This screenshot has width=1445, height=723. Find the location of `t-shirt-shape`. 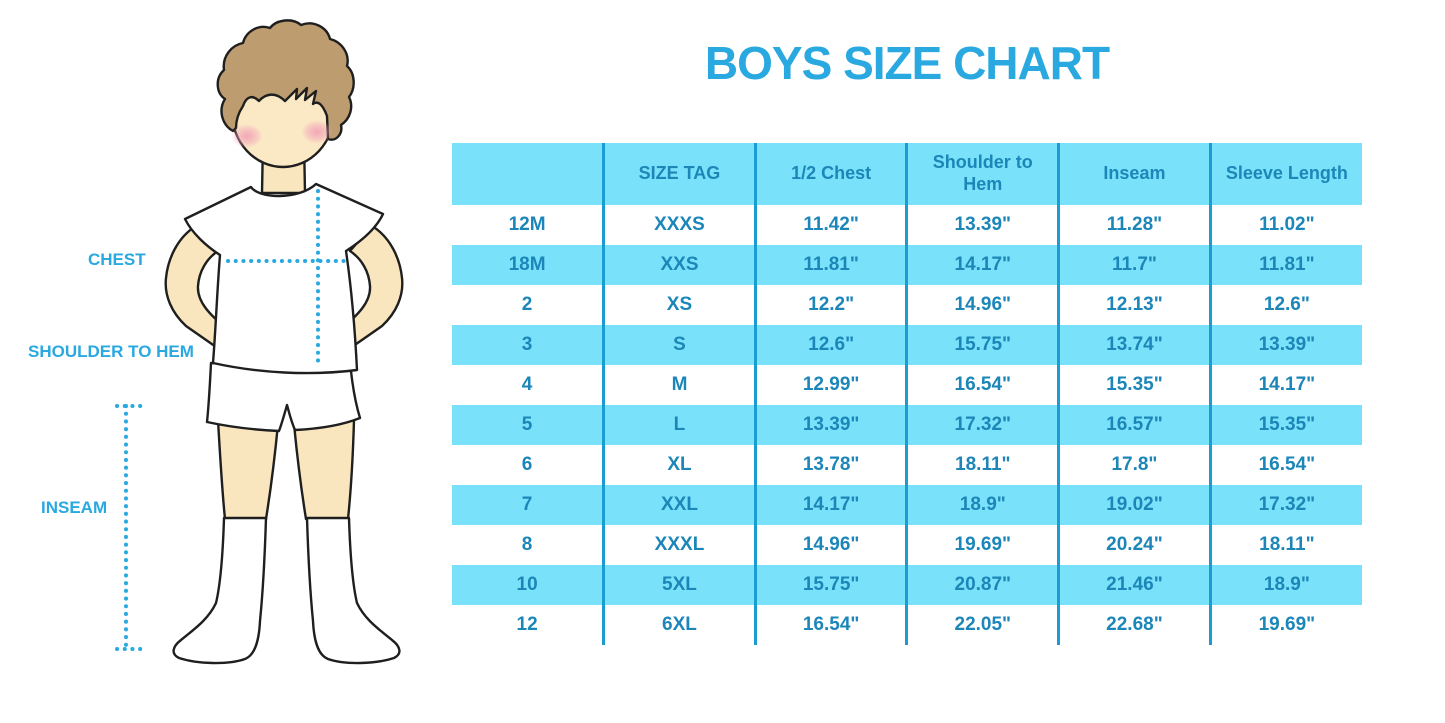

t-shirt-shape is located at coordinates (284, 278).